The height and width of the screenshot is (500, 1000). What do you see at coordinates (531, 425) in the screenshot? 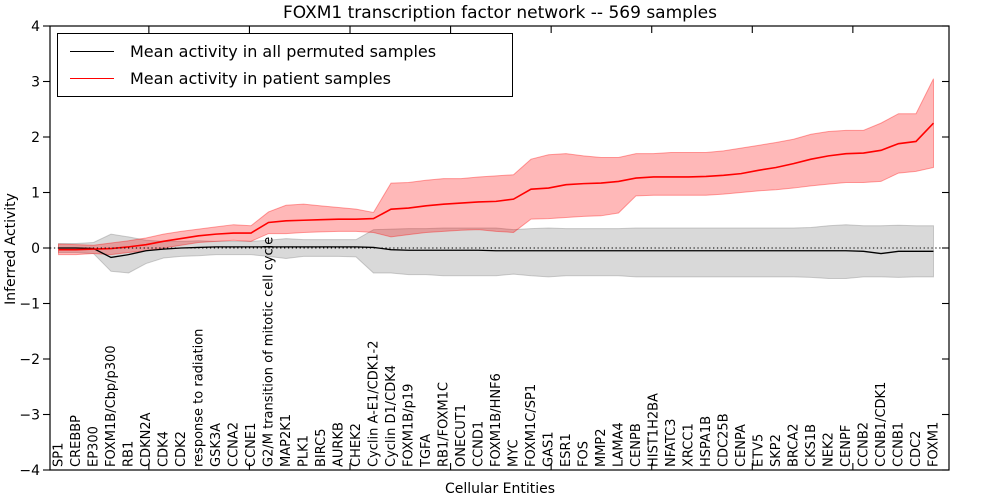
I see `x-tick-label: FOXM1C/SP1` at bounding box center [531, 425].